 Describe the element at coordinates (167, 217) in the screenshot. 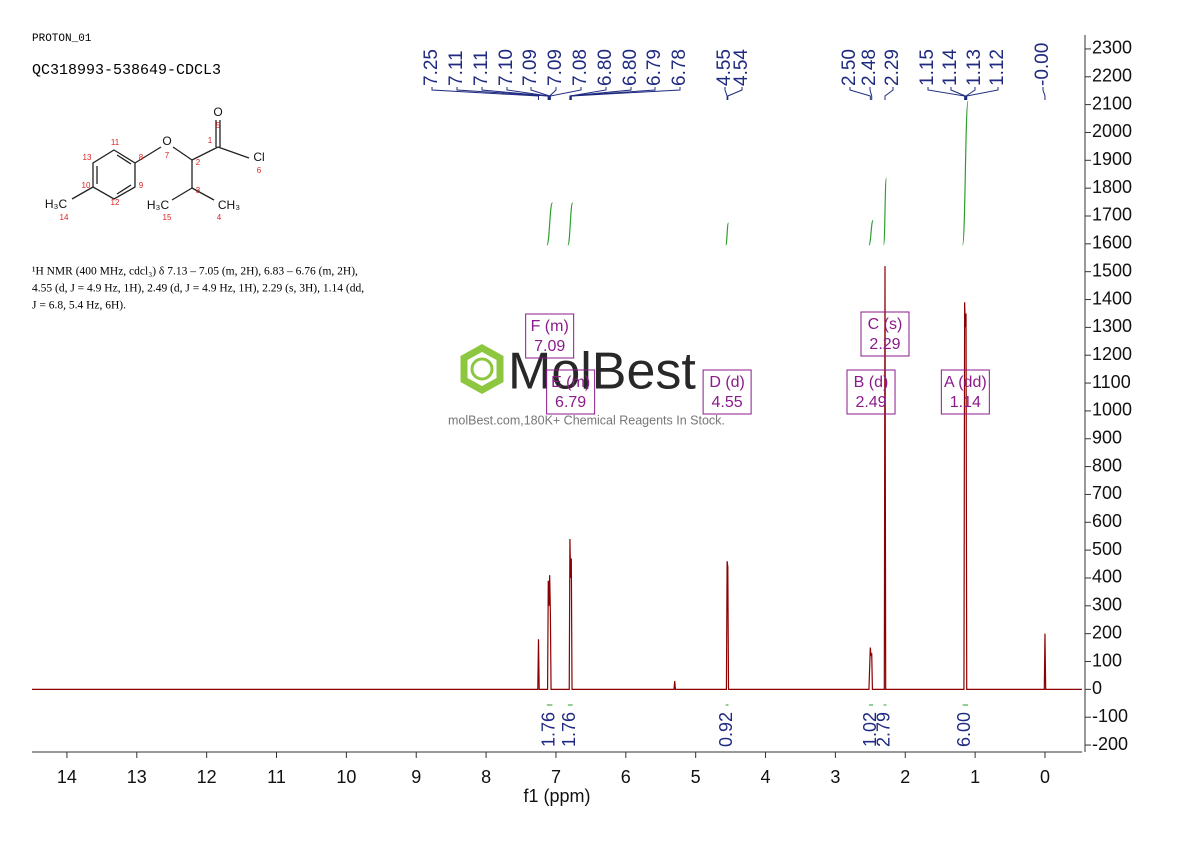

I see `atom-label: 15` at that location.